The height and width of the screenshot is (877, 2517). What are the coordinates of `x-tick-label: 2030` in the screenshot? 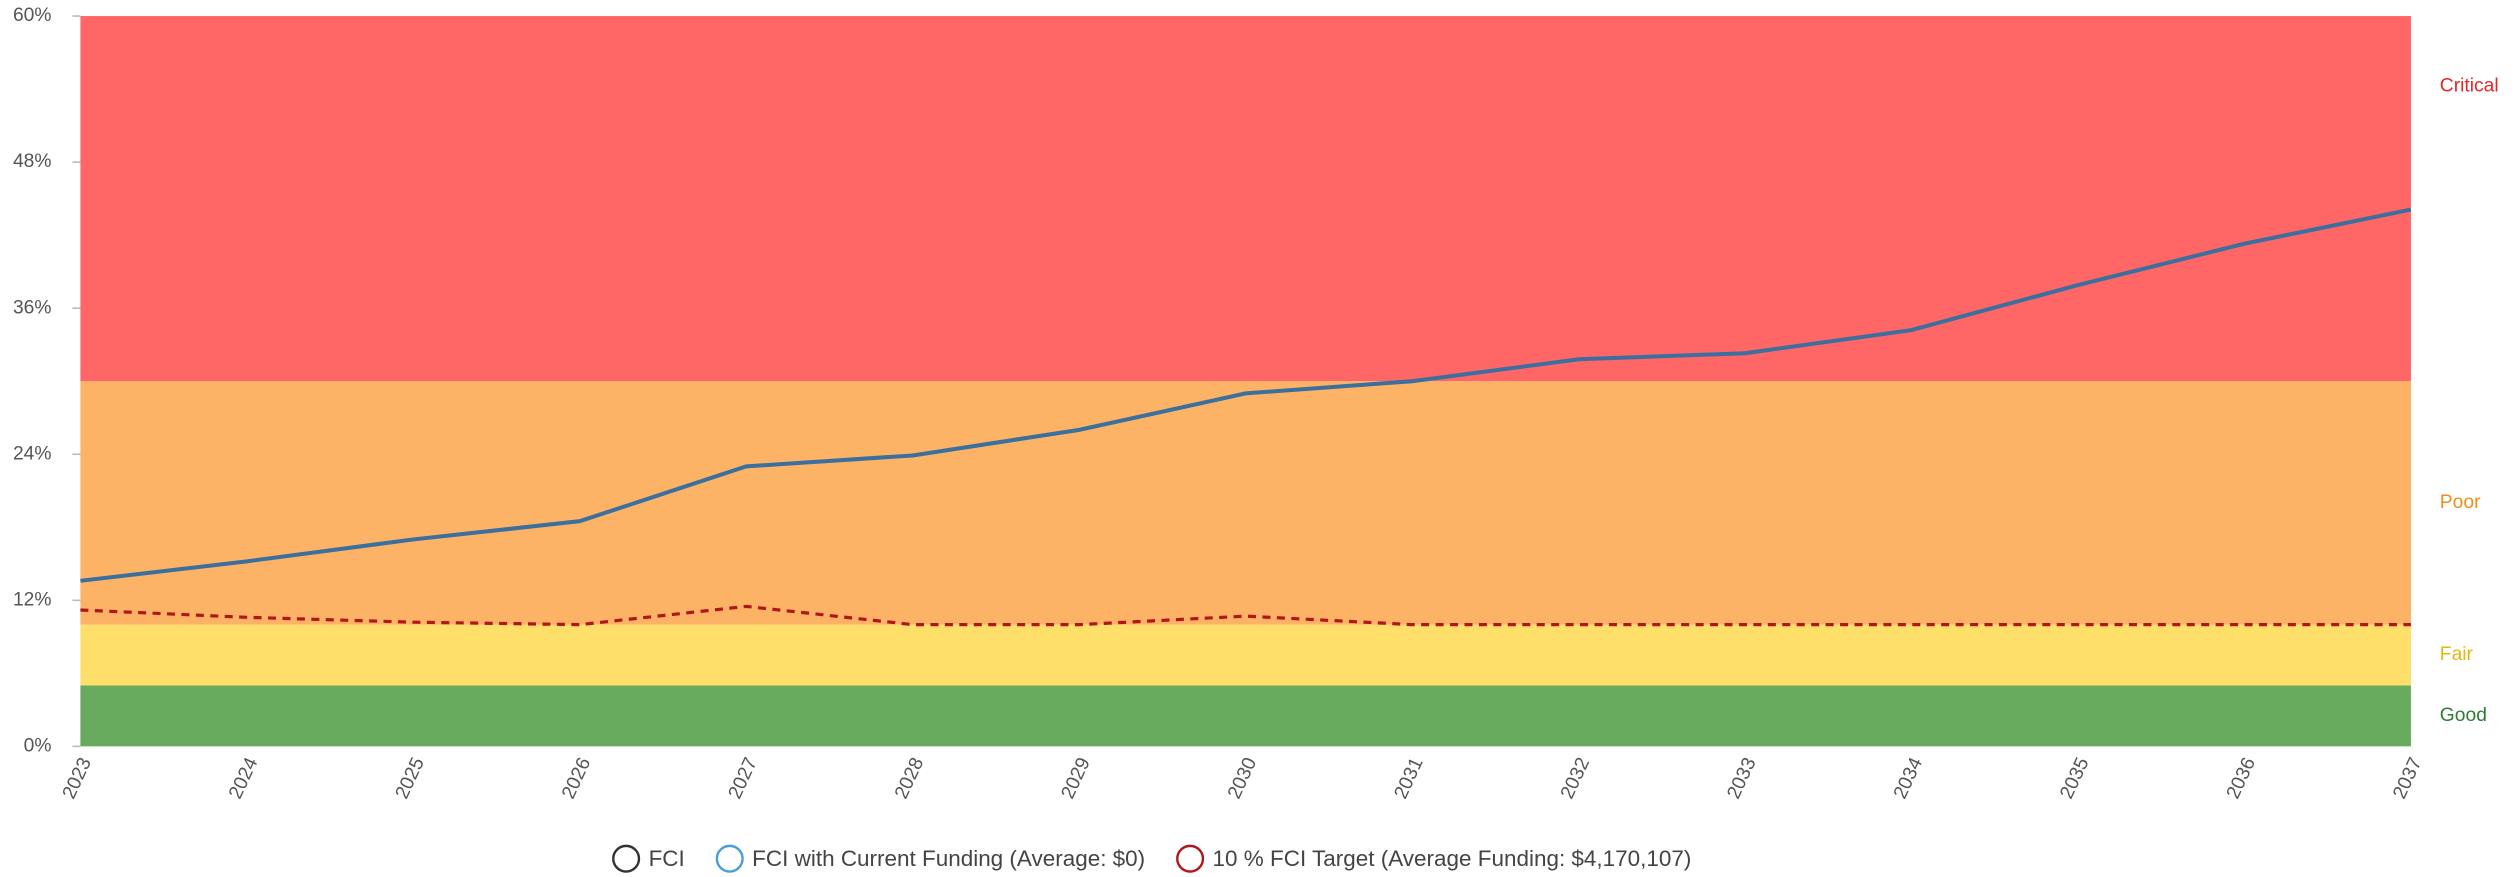 It's located at (1242, 779).